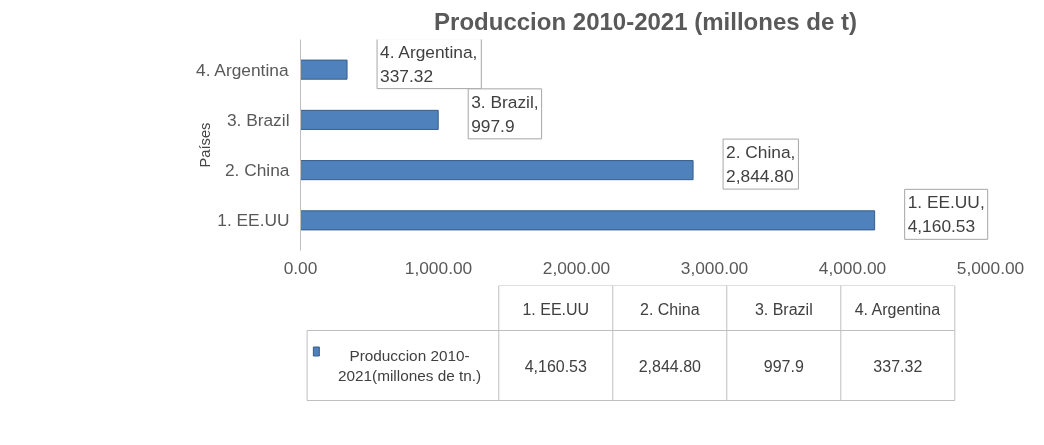 This screenshot has width=1044, height=445. Describe the element at coordinates (645, 21) in the screenshot. I see `chart-title: Produccion 2010-2021 (millones de t)` at that location.